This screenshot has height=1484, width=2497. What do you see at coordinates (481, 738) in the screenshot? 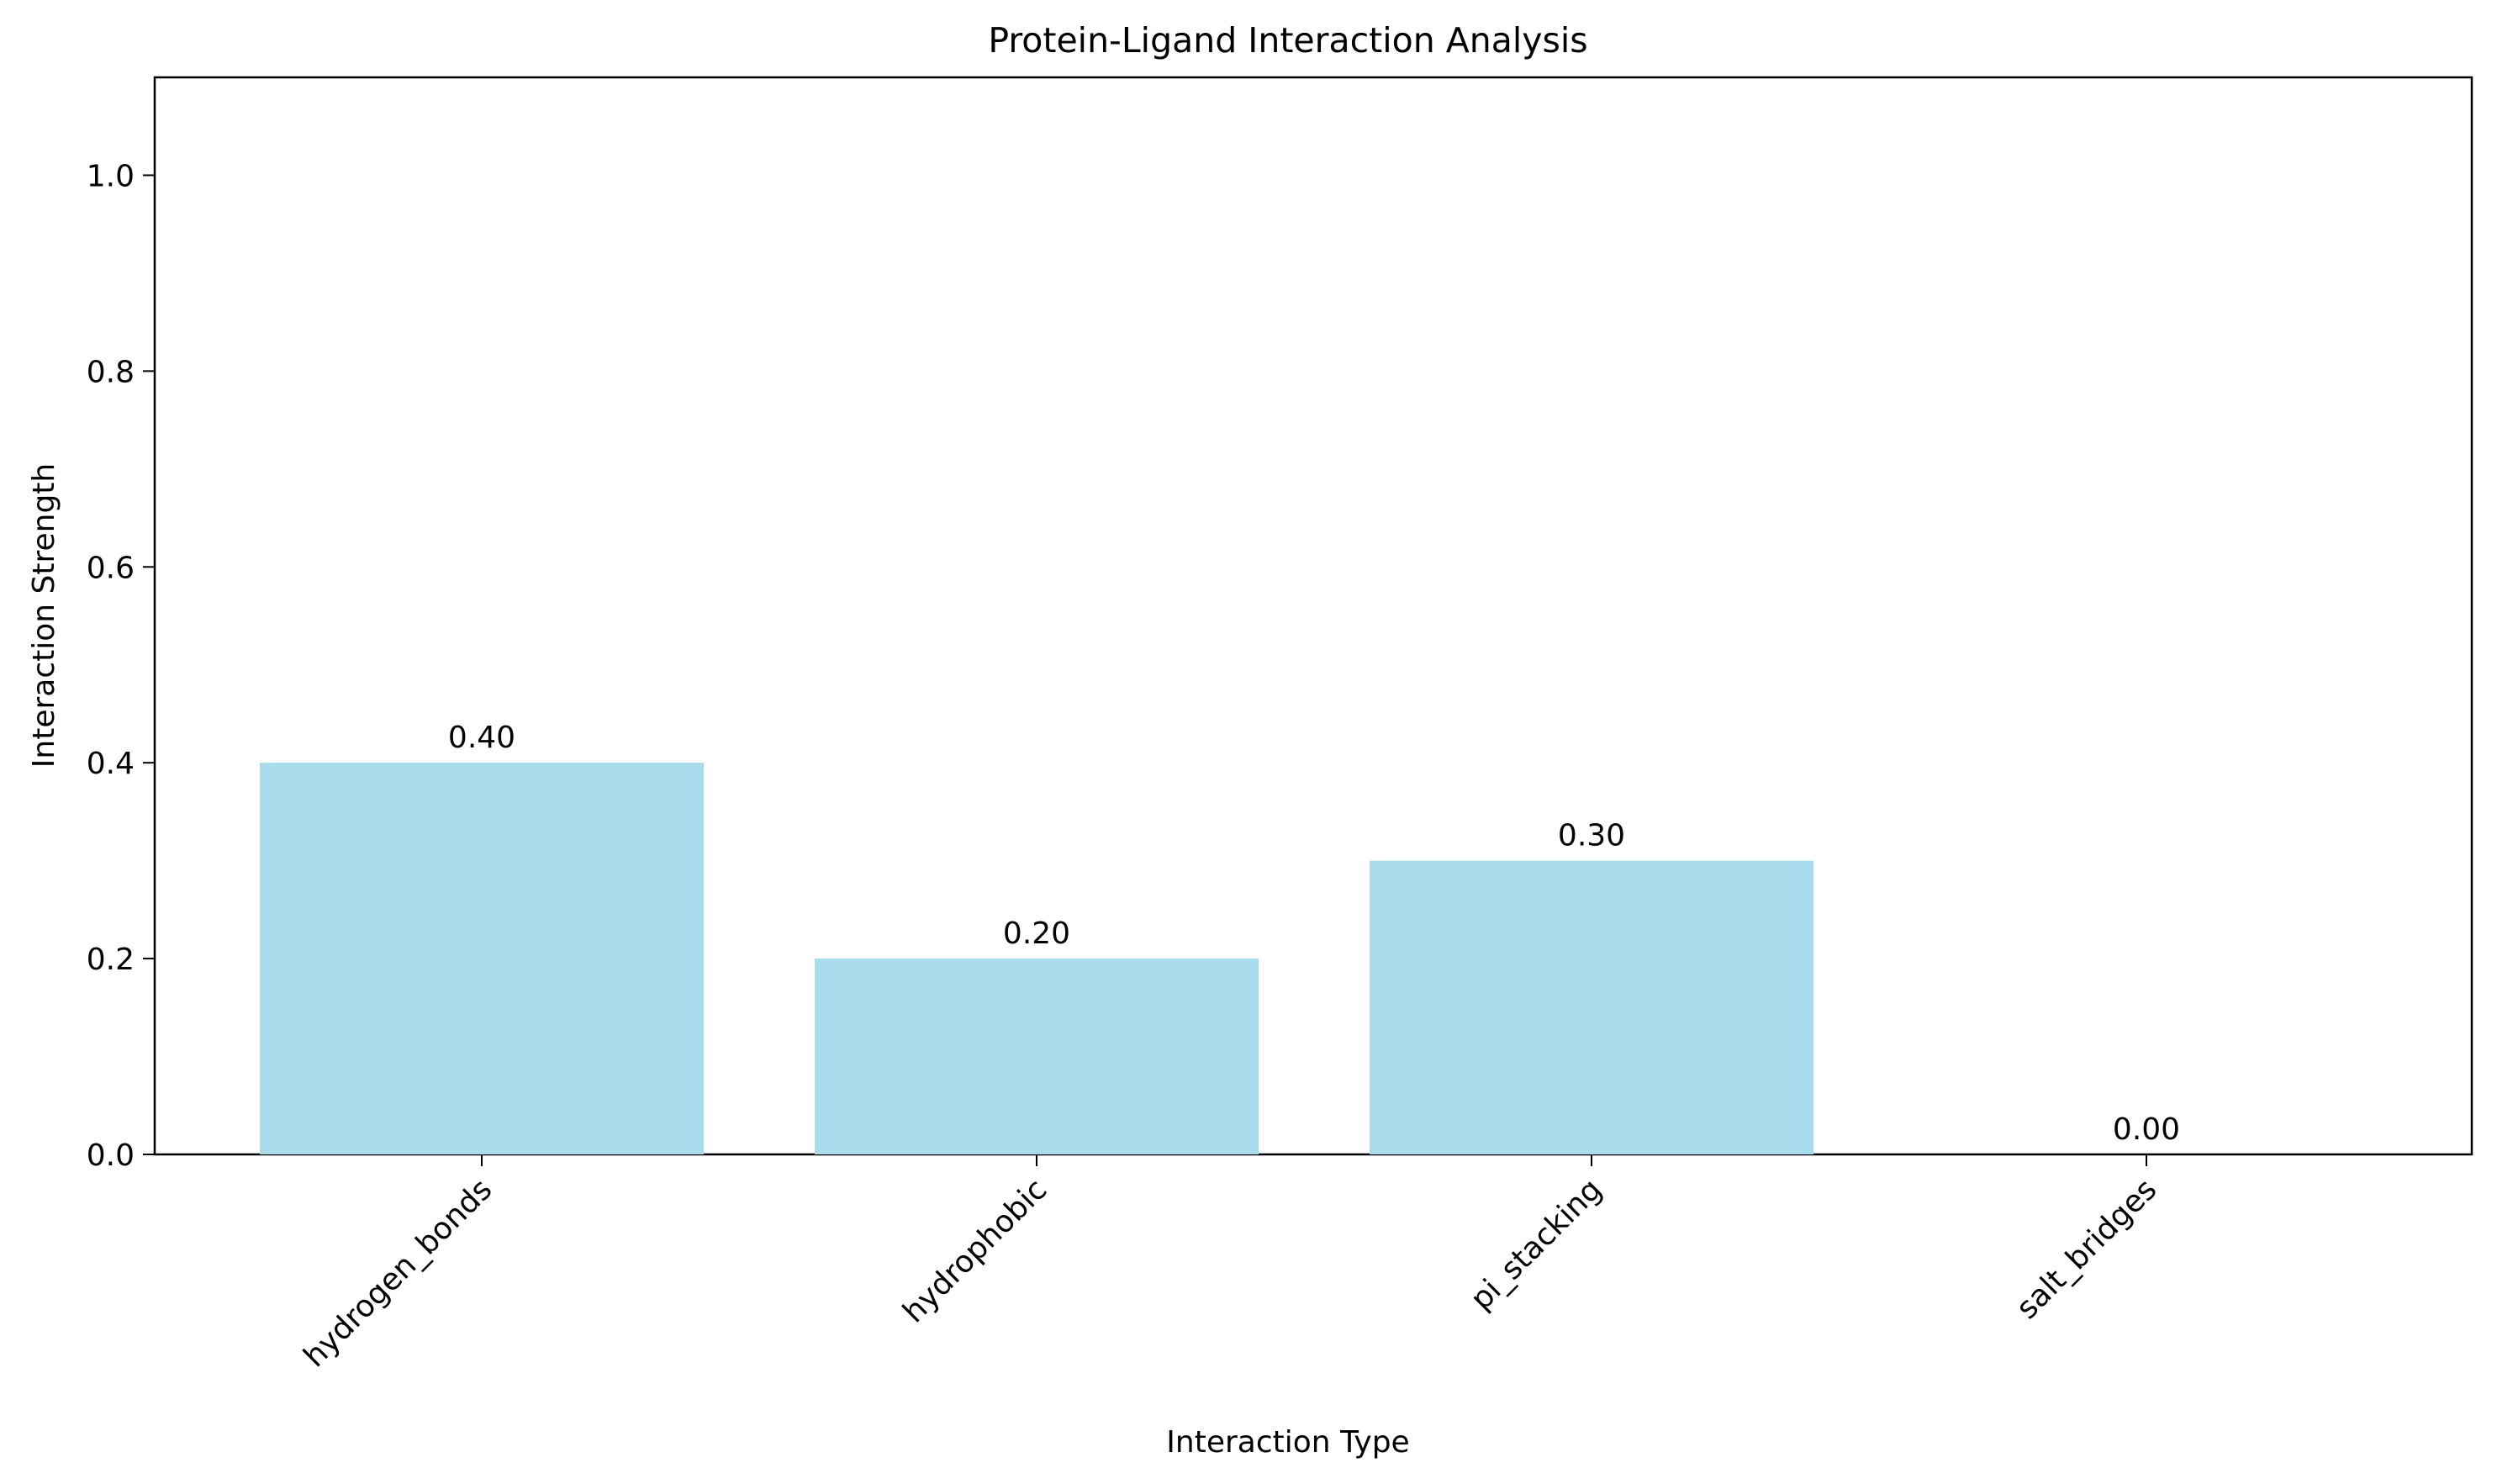
I see `value-label-hydrogen_bonds: 0.40` at bounding box center [481, 738].